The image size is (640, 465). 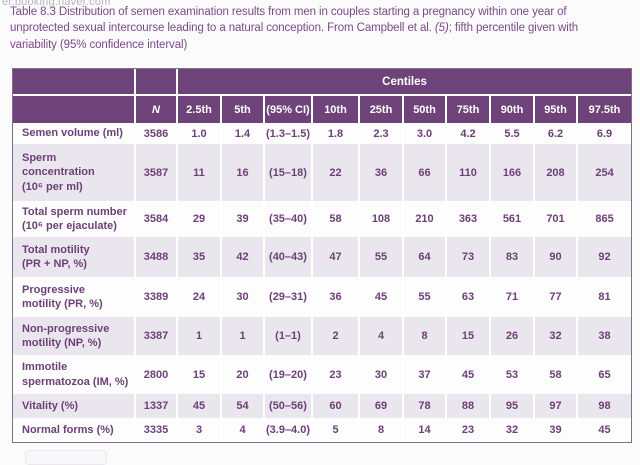 What do you see at coordinates (334, 172) in the screenshot?
I see `value-cell: 22` at bounding box center [334, 172].